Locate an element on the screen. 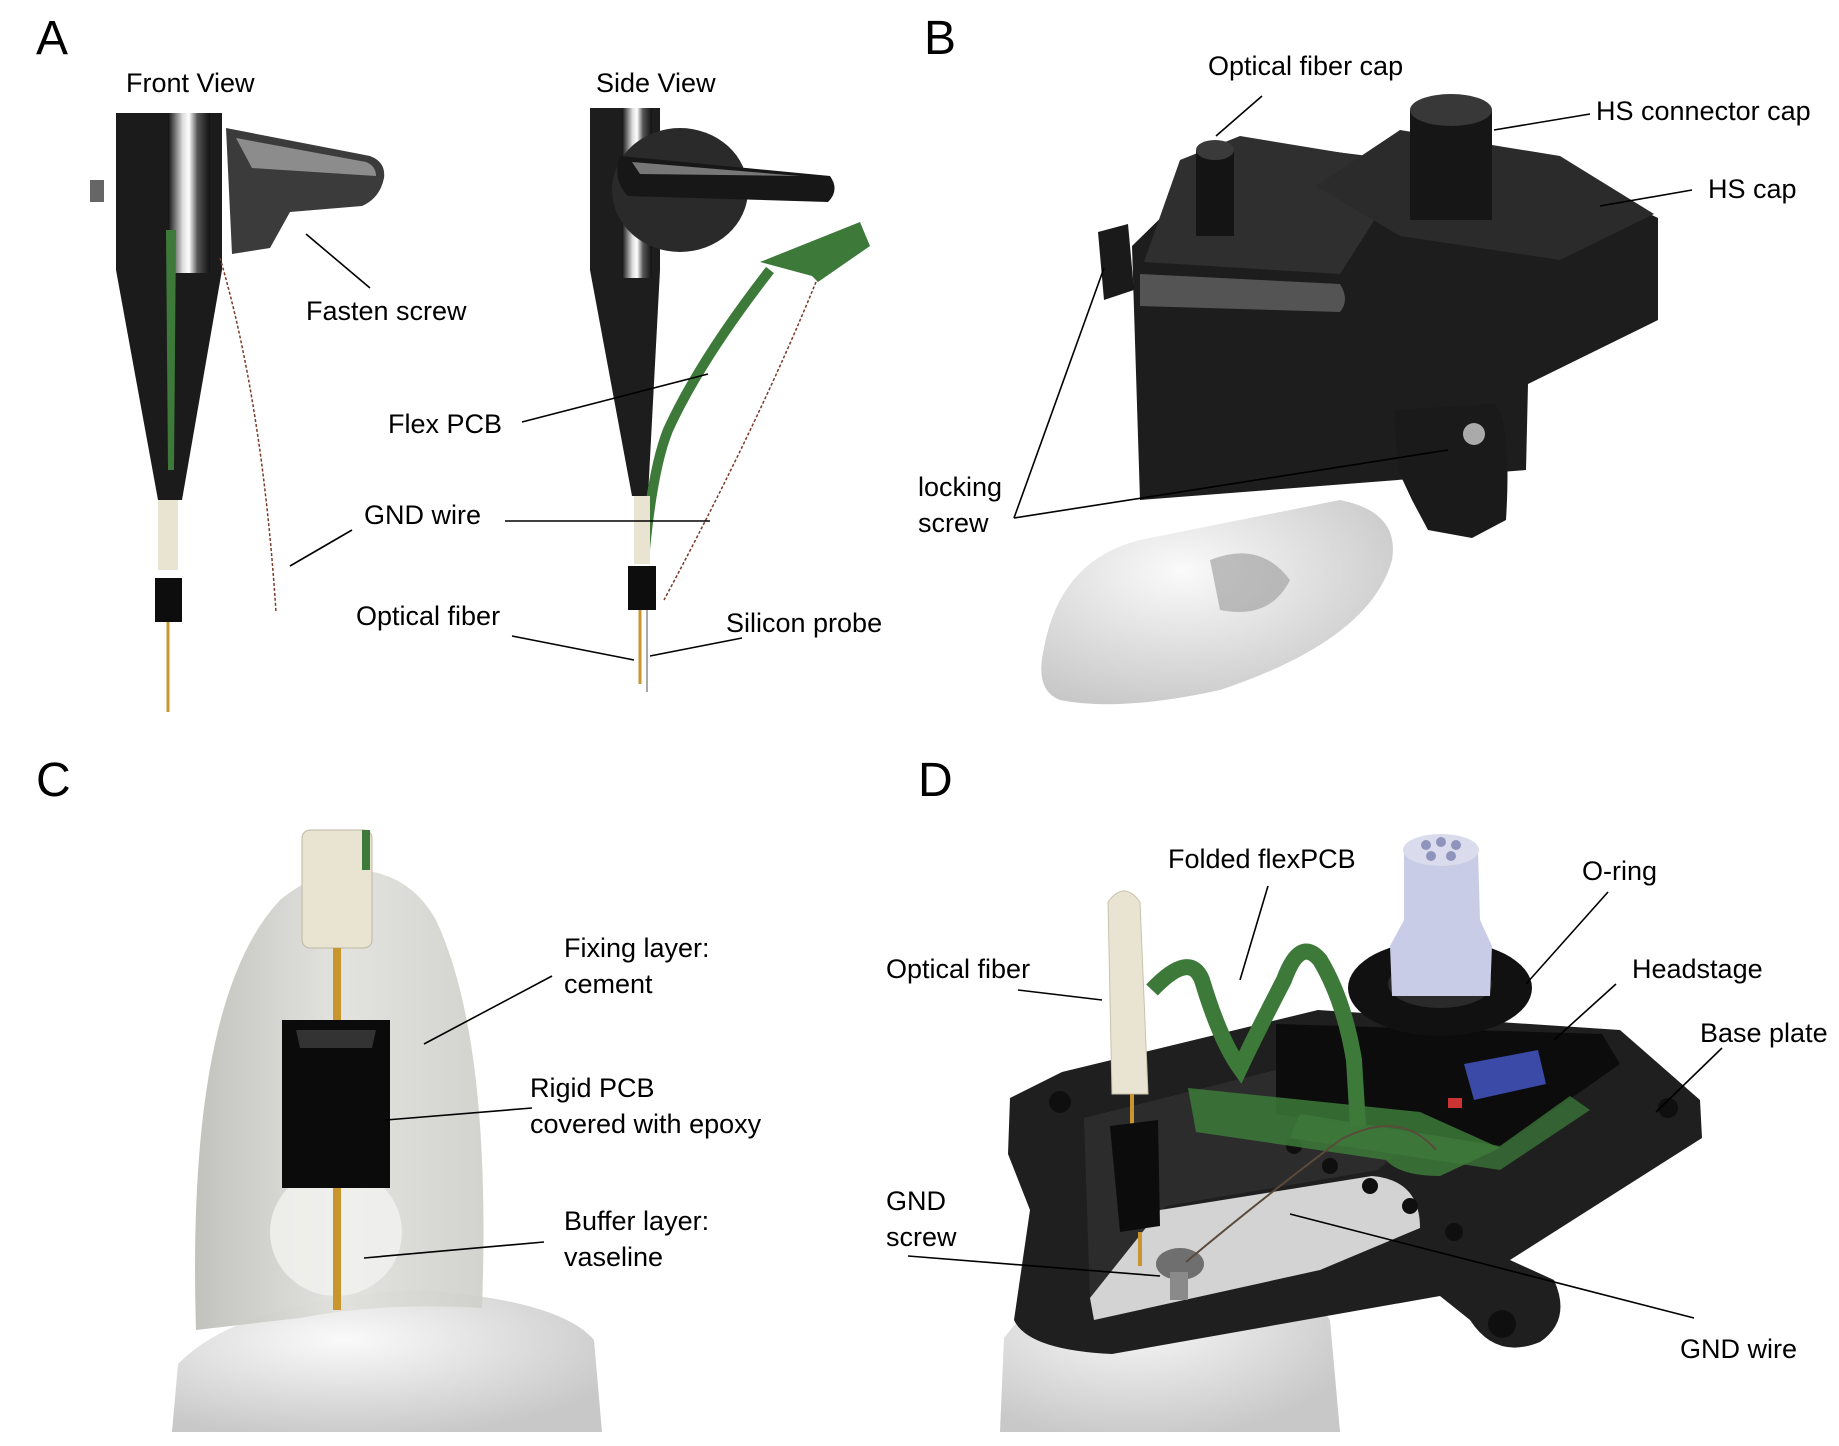 Image resolution: width=1839 pixels, height=1446 pixels. front-flex-pcb is located at coordinates (171, 350).